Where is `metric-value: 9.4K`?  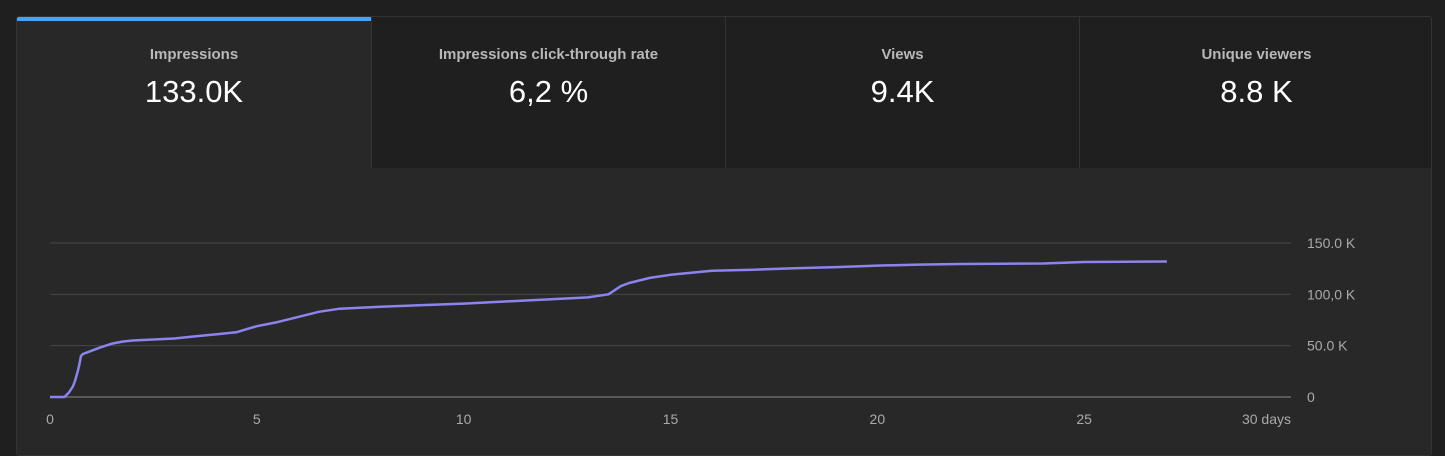
metric-value: 9.4K is located at coordinates (902, 91).